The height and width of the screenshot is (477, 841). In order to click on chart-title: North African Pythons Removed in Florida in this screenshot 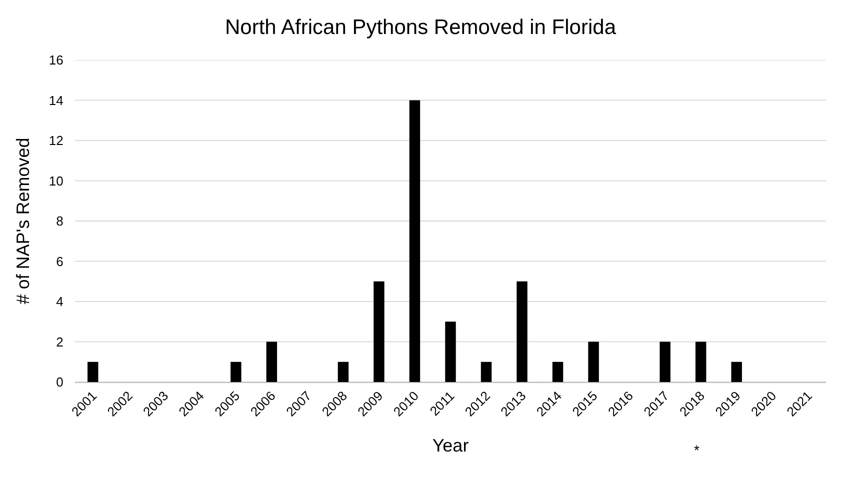, I will do `click(420, 27)`.